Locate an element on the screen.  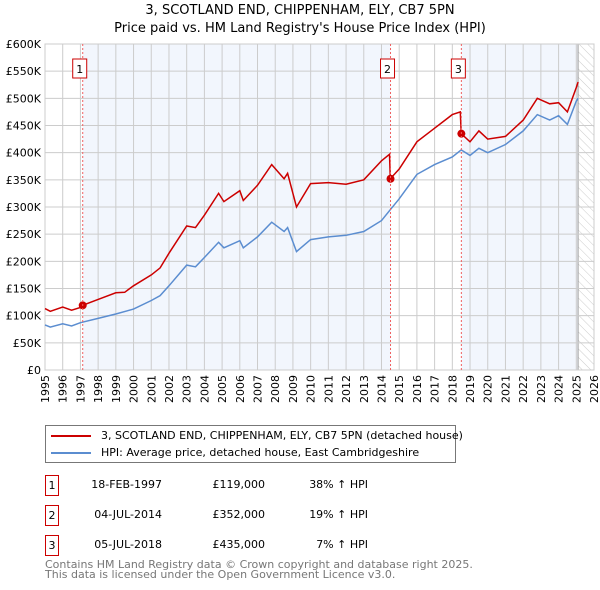
x-tick-label: 2001 is located at coordinates (151, 389).